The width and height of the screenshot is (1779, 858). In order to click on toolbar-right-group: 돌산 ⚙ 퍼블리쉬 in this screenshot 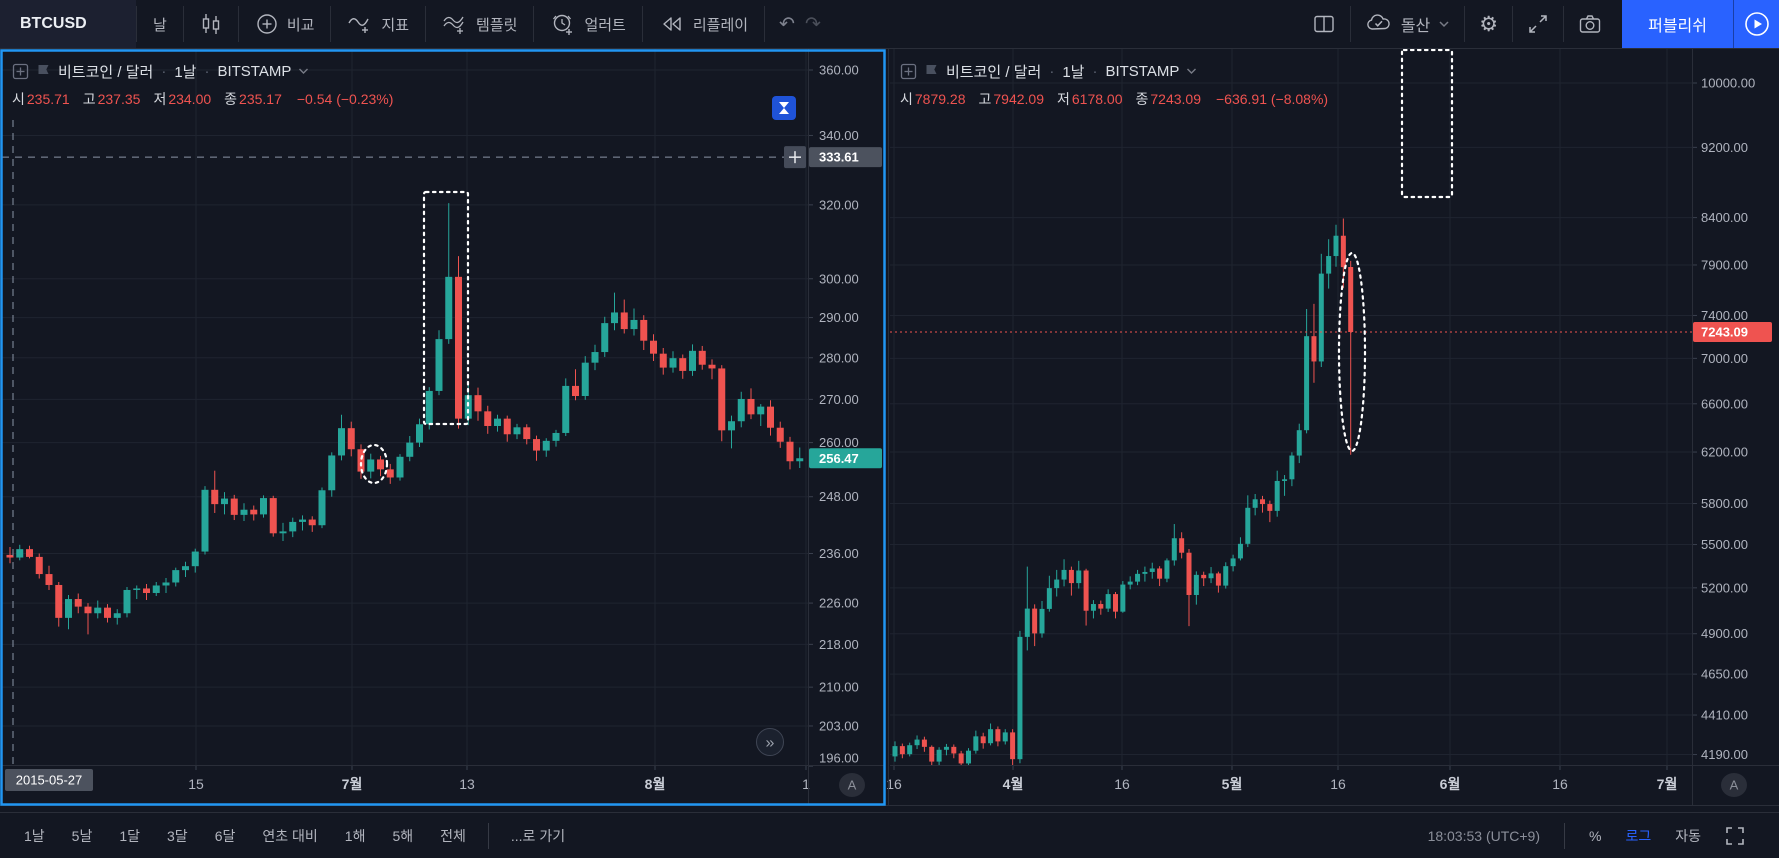, I will do `click(1538, 24)`.